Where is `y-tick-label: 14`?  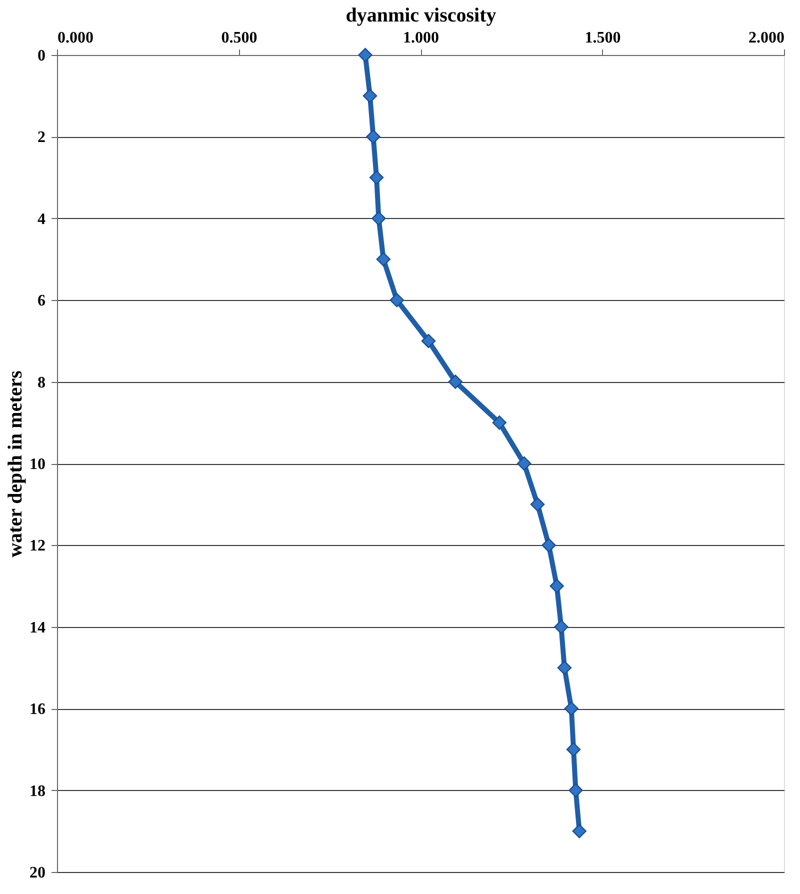
y-tick-label: 14 is located at coordinates (38, 627).